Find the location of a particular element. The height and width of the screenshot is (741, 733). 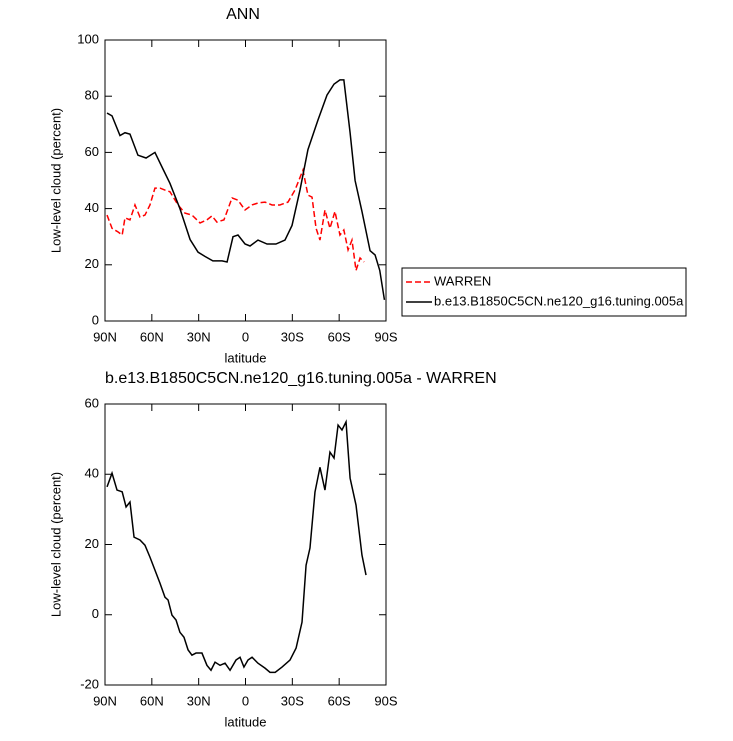

y-tick-label: -20 is located at coordinates (89, 683).